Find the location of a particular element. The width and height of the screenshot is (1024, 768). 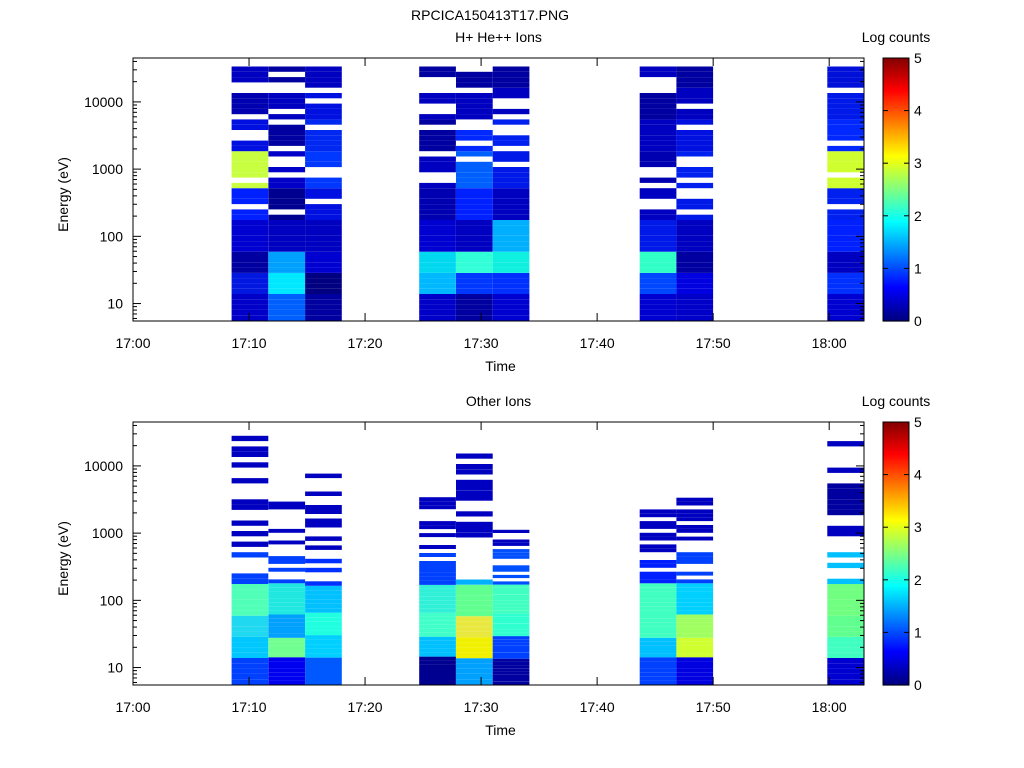

colorbar-tick-label: 5 is located at coordinates (918, 58).